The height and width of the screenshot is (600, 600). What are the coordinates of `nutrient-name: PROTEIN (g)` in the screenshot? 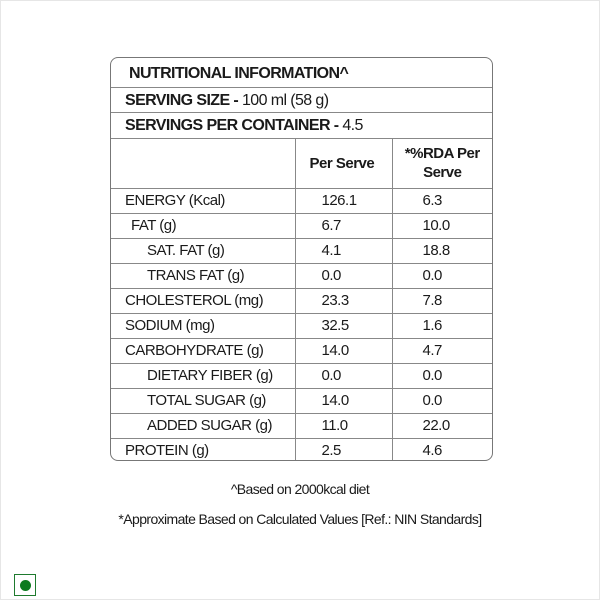 It's located at (167, 450).